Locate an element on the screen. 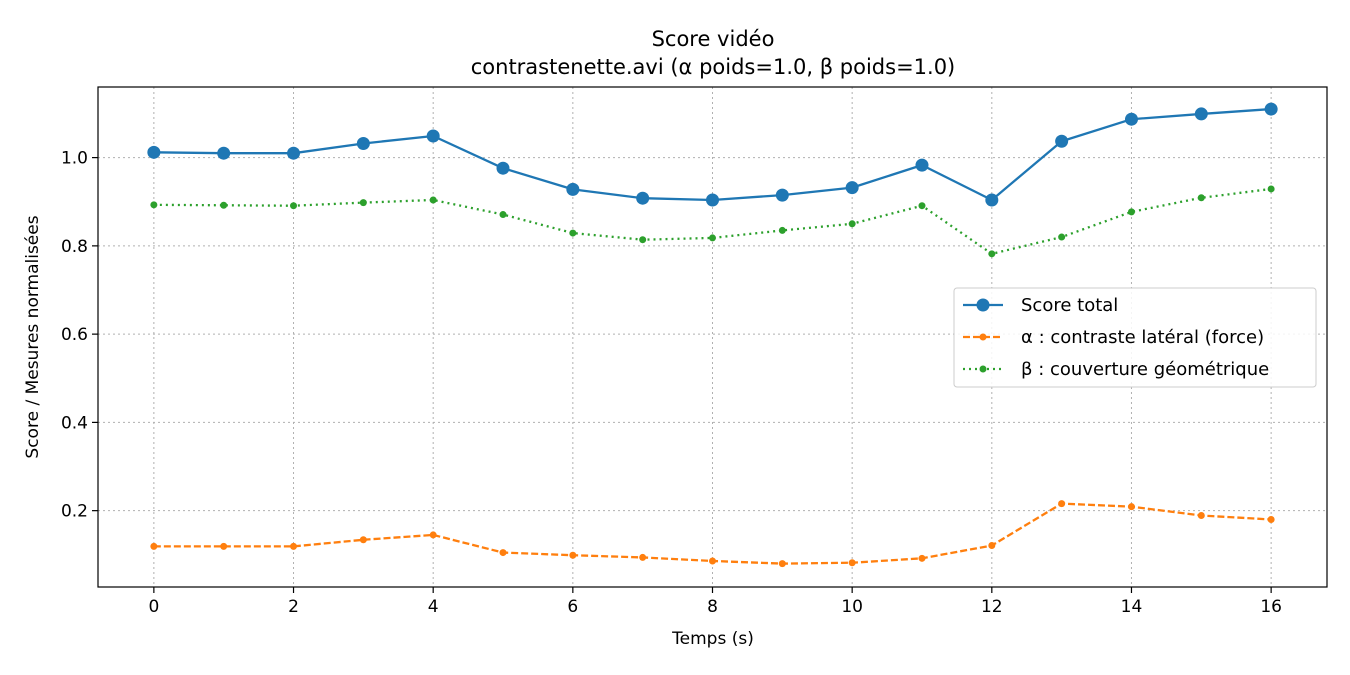 This screenshot has width=1350, height=675. x-tick-label: 10 is located at coordinates (852, 607).